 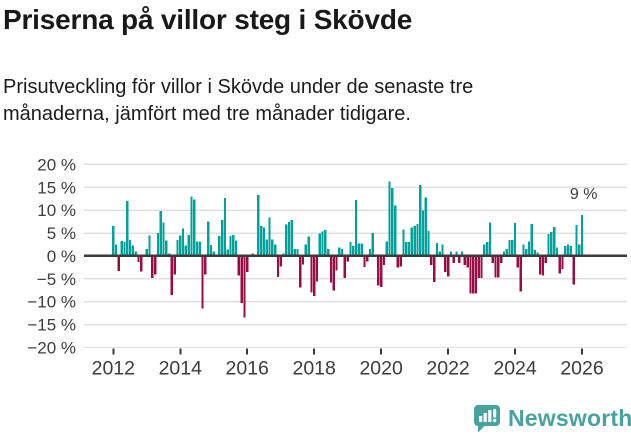 I want to click on svg-text: 2022, so click(x=447, y=369).